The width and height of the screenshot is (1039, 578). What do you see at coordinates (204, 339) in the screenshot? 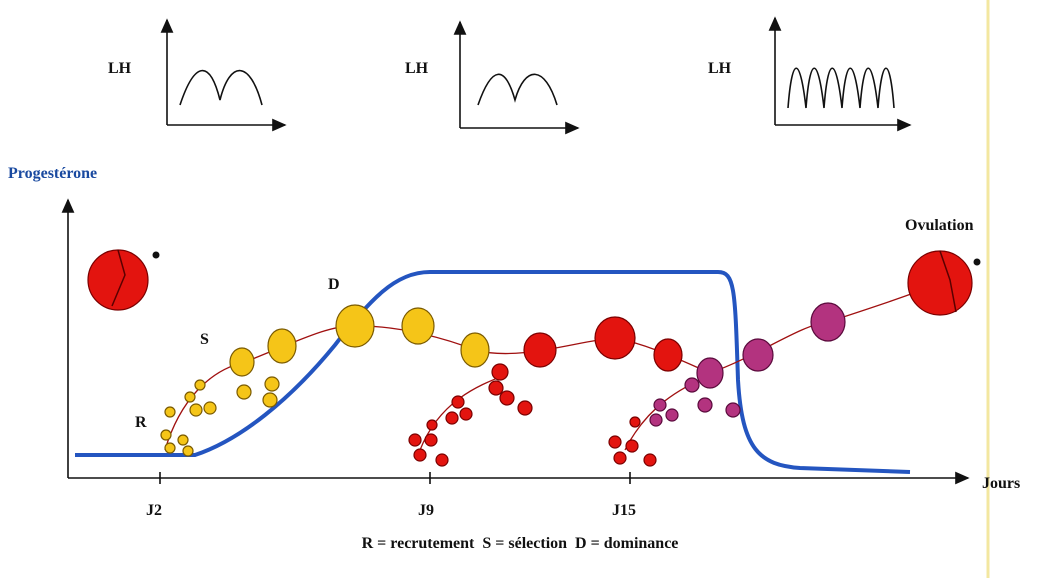
I see `phase-label: S` at bounding box center [204, 339].